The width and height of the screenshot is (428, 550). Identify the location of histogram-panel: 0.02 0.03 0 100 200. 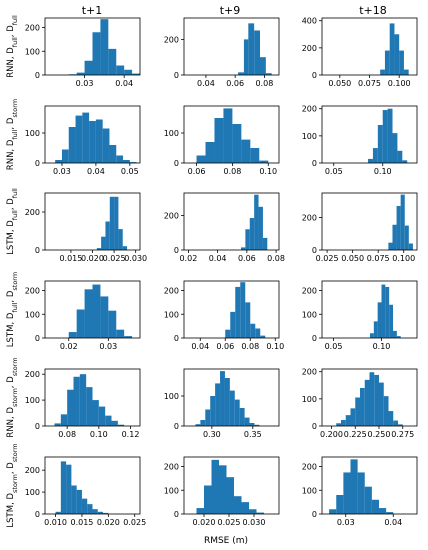
(83, 315).